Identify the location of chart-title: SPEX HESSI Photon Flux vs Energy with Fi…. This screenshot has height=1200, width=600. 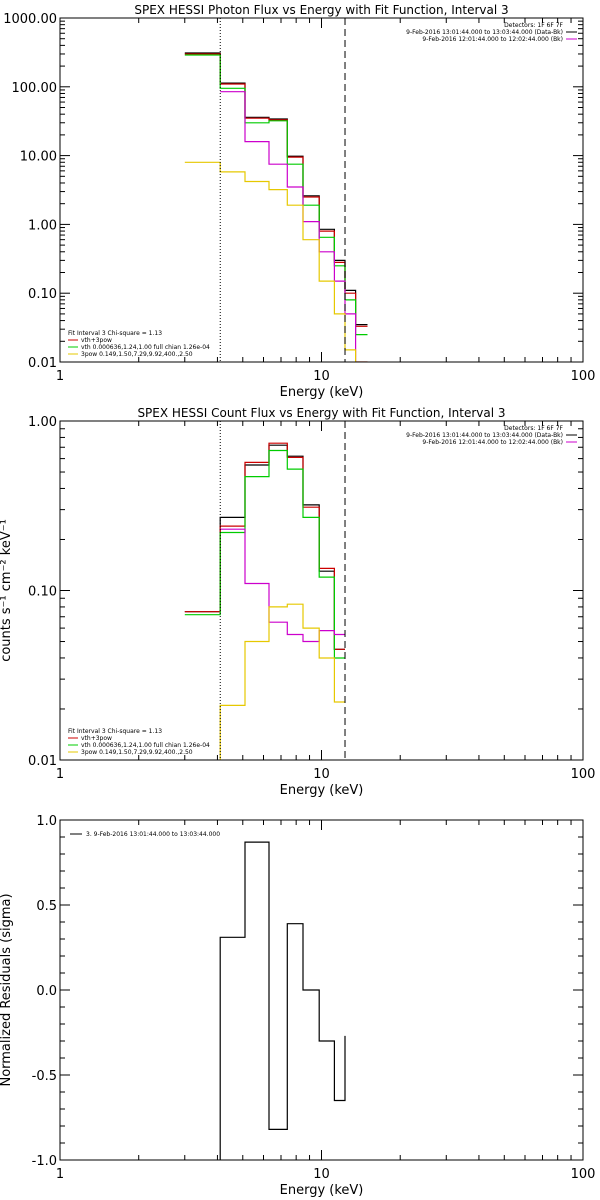
(321, 10).